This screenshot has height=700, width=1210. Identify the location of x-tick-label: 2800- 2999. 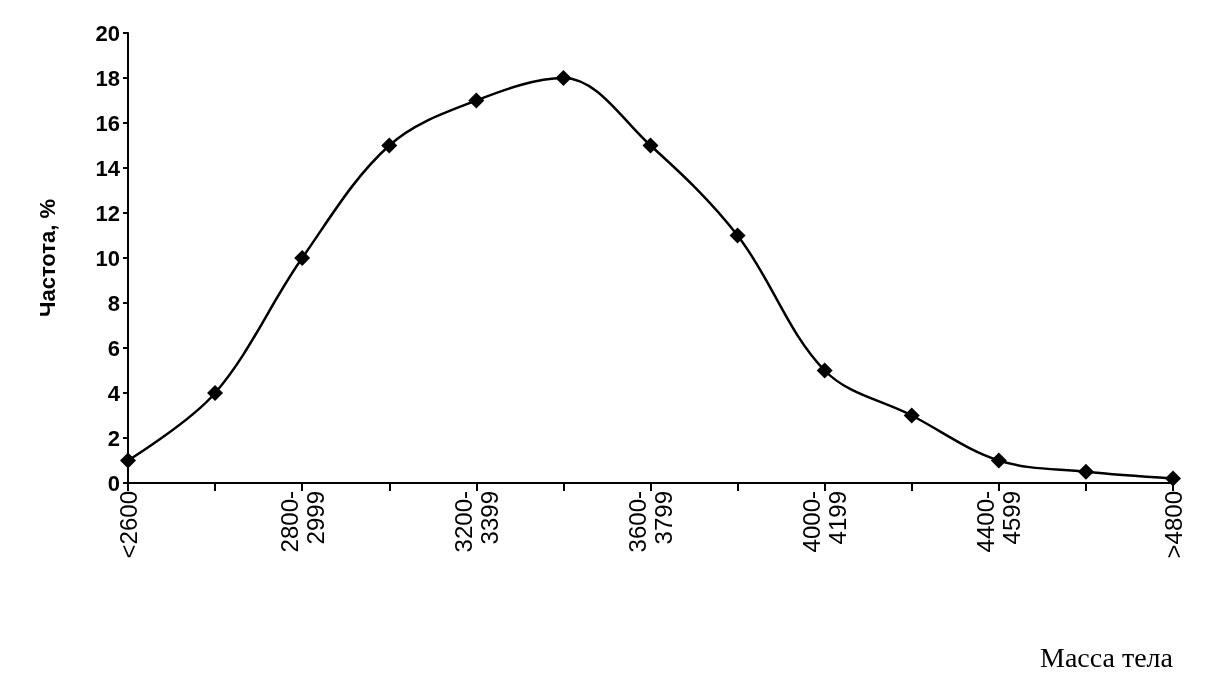
(302, 522).